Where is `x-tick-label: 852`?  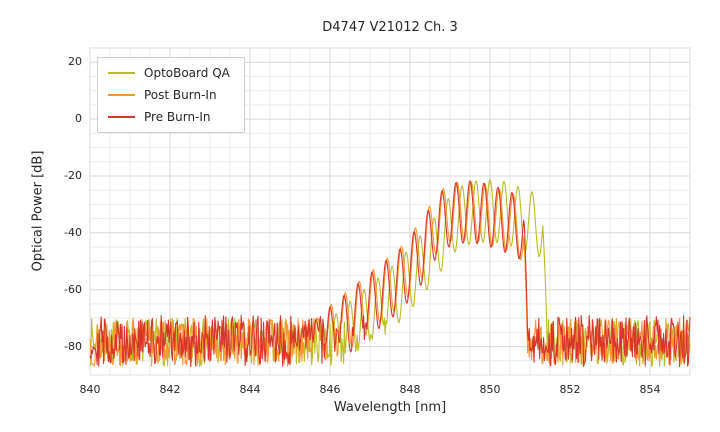 x-tick-label: 852 is located at coordinates (570, 389).